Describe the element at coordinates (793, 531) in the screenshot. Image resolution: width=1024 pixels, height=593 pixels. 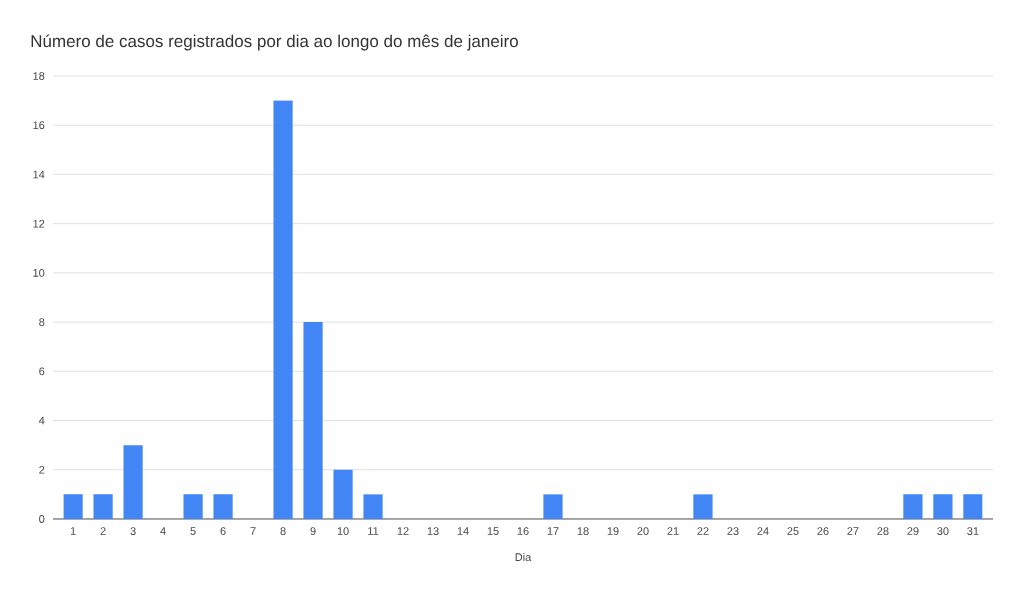
I see `x-tick-label: 25` at that location.